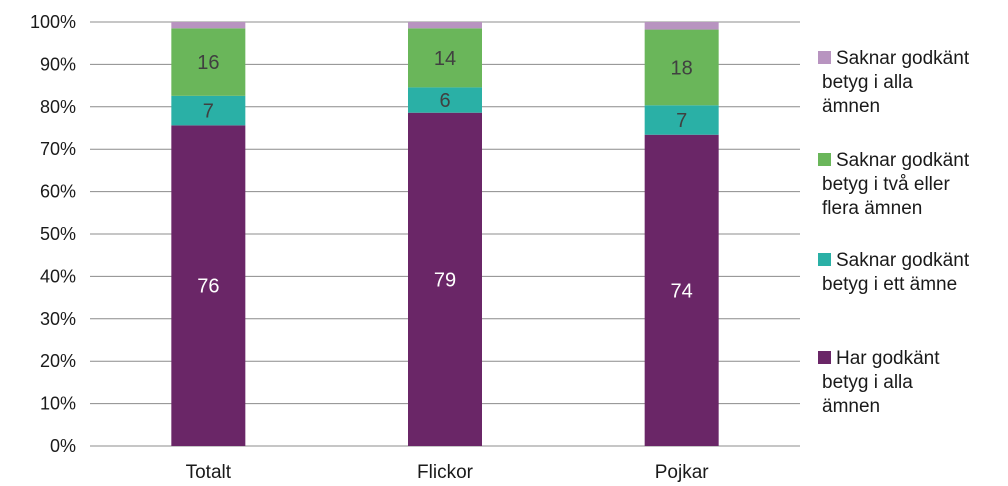 The width and height of the screenshot is (1008, 486). Describe the element at coordinates (889, 284) in the screenshot. I see `legend-label: betyg i ett ämne` at that location.